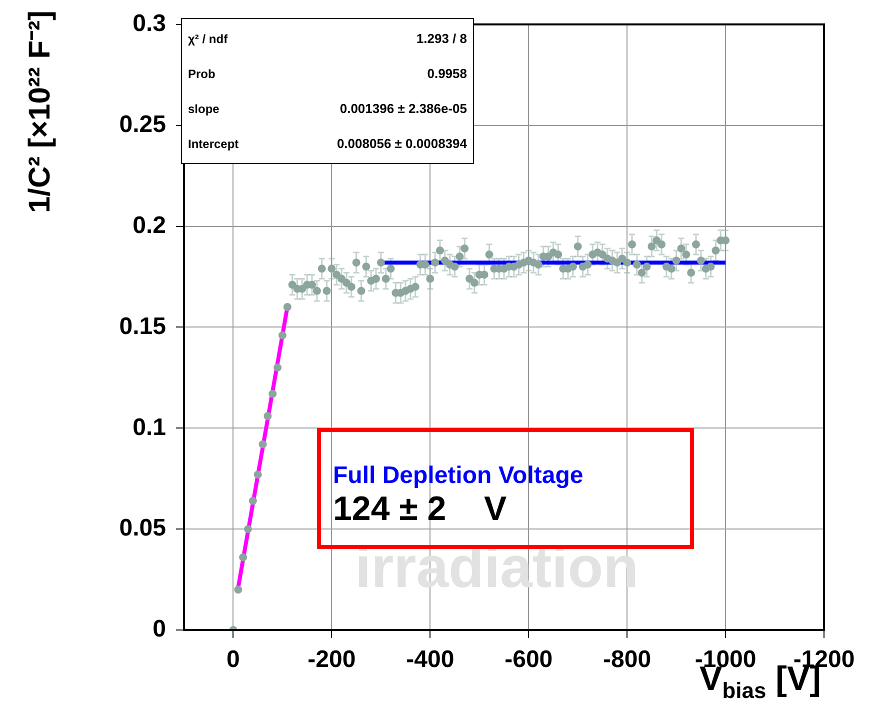 Image resolution: width=869 pixels, height=728 pixels. Describe the element at coordinates (420, 509) in the screenshot. I see `annotation: 124 ± 2 V` at that location.